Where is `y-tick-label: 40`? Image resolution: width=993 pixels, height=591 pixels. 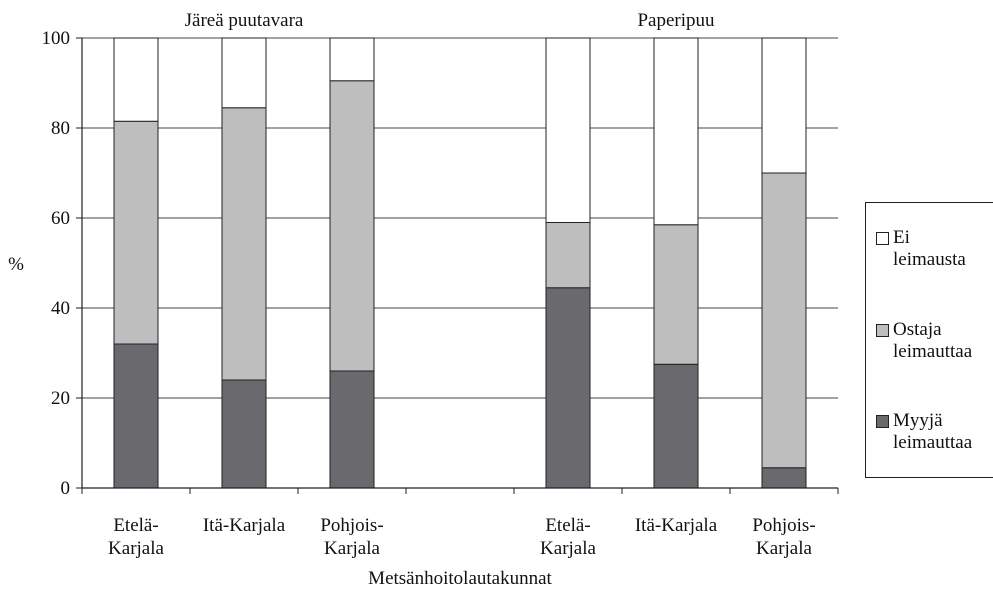 y-tick-label: 40 is located at coordinates (60, 308).